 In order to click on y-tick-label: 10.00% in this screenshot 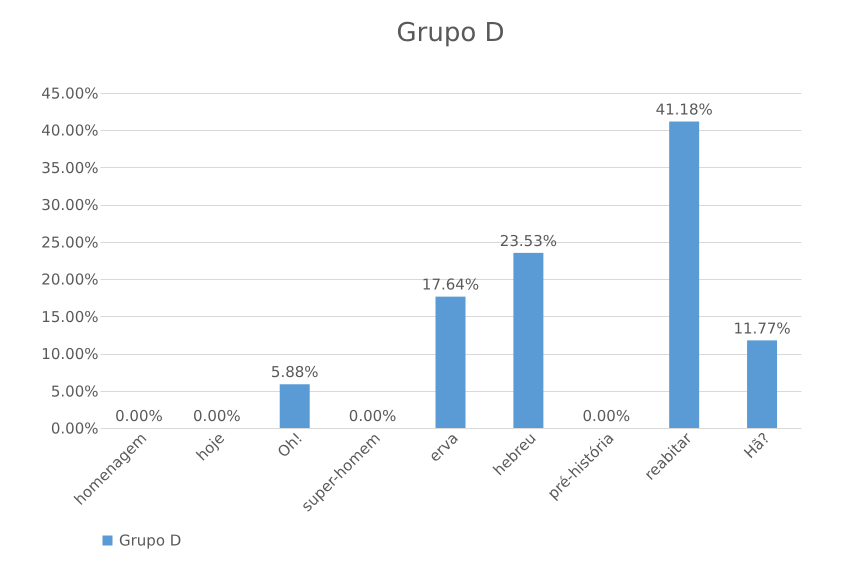, I will do `click(69, 354)`.